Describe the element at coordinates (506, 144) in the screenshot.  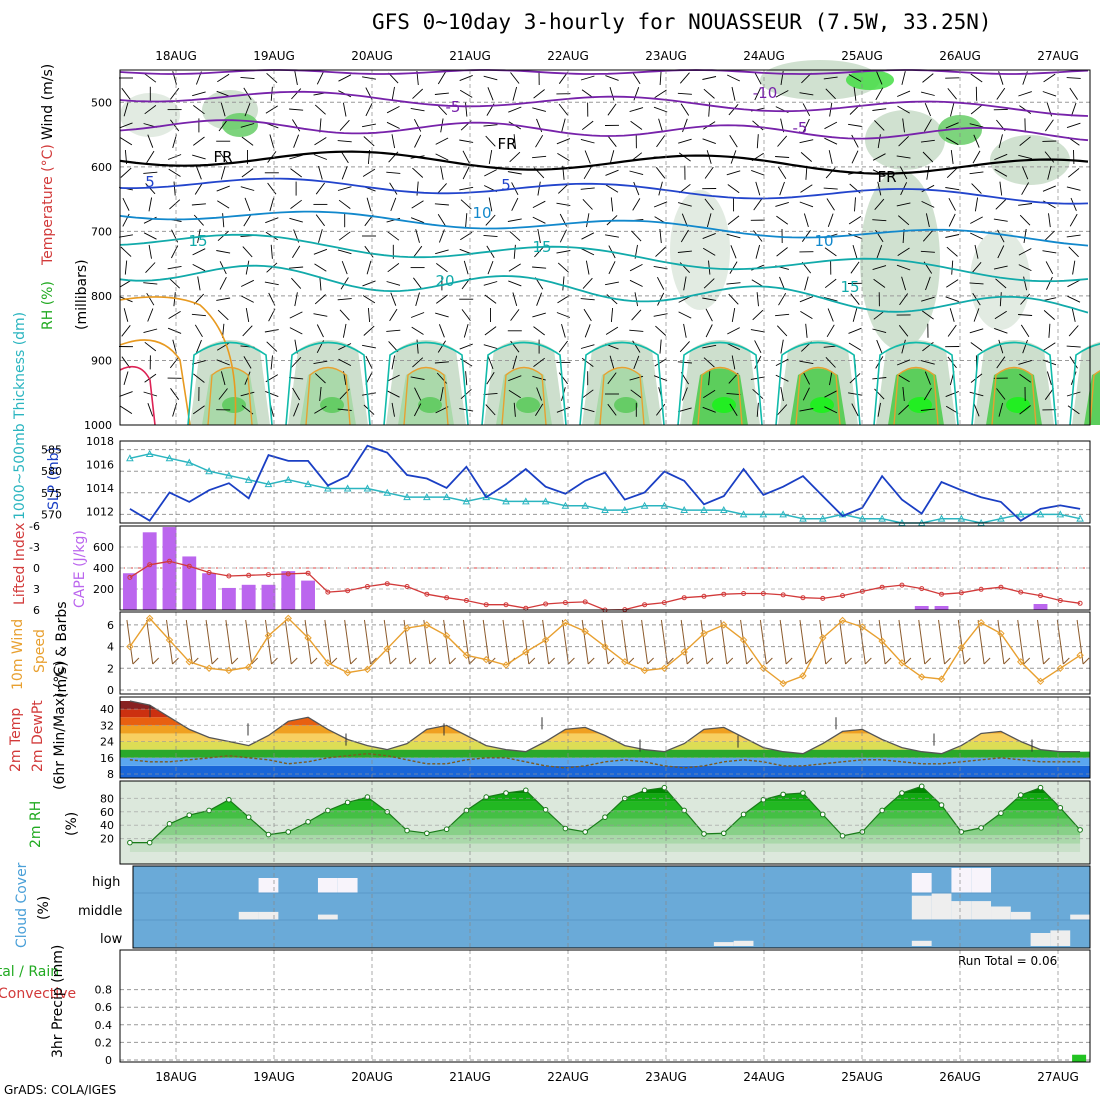
I see `contour-label-fr2: FR` at that location.